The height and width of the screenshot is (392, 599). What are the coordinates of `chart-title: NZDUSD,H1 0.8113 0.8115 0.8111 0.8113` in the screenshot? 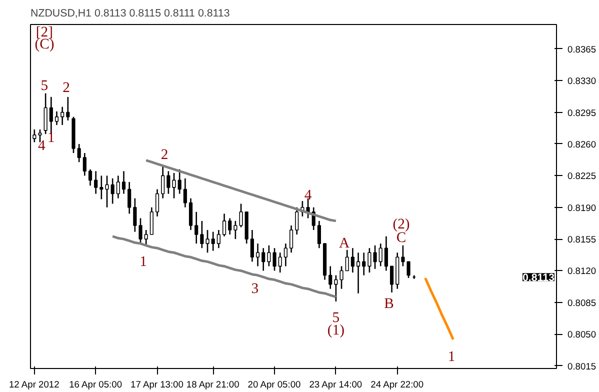 It's located at (130, 14).